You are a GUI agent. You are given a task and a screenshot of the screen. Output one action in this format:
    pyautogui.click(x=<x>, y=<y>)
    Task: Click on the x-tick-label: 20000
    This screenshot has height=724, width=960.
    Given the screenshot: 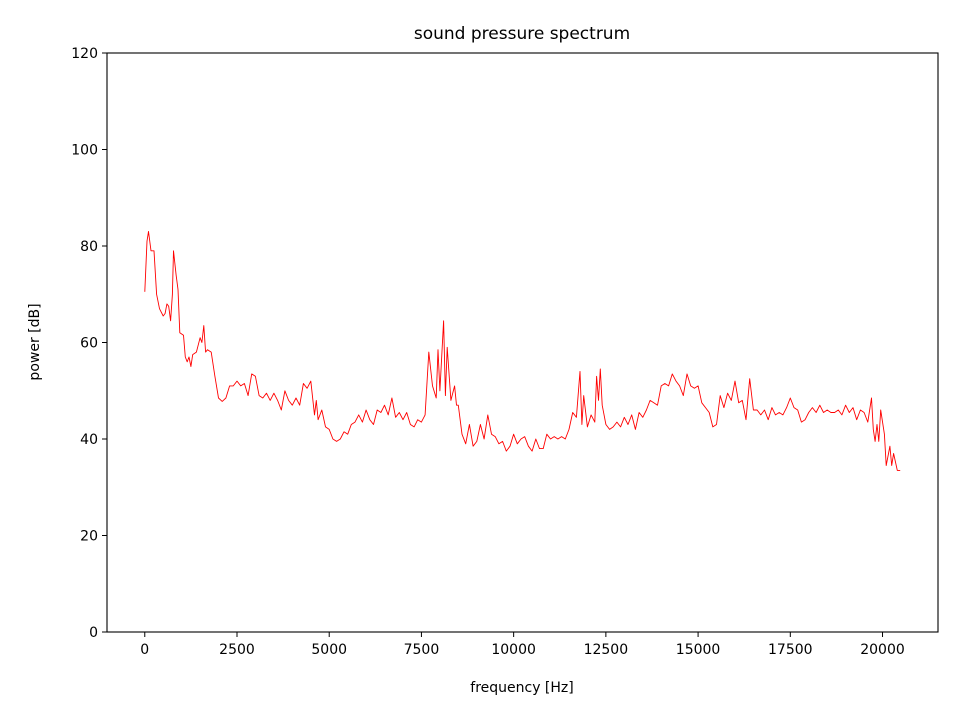 What is the action you would take?
    pyautogui.click(x=882, y=650)
    